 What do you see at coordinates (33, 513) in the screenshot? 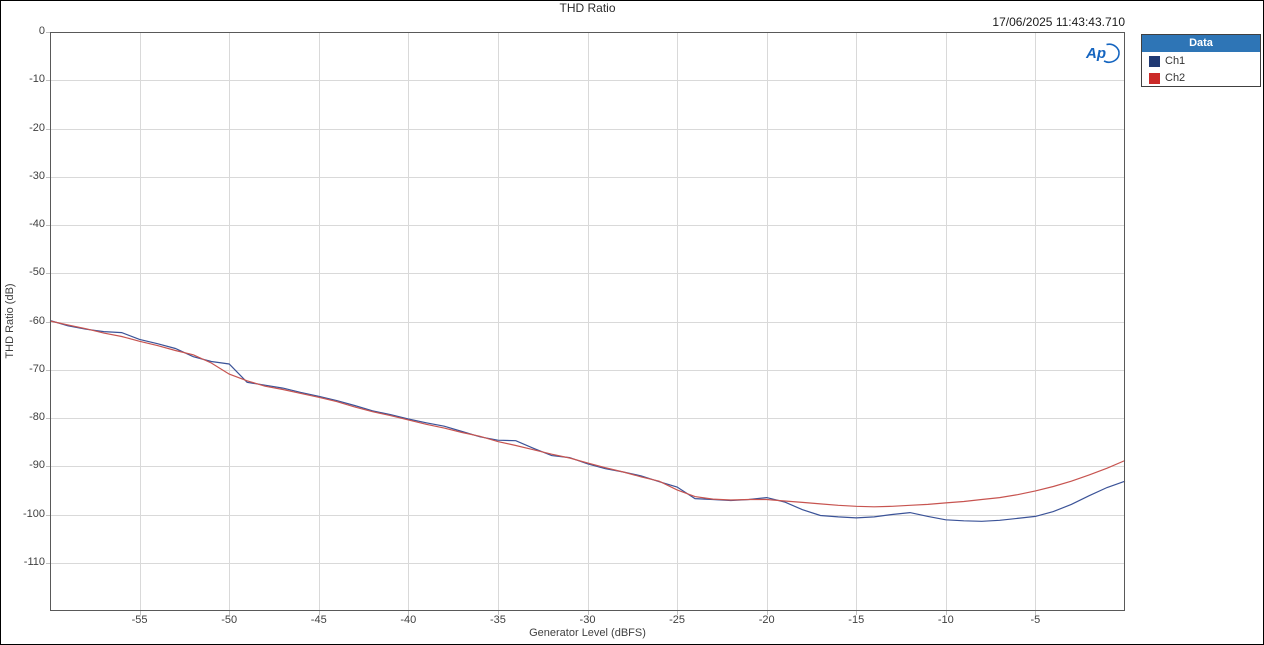
I see `y-tick-label: -100` at bounding box center [33, 513].